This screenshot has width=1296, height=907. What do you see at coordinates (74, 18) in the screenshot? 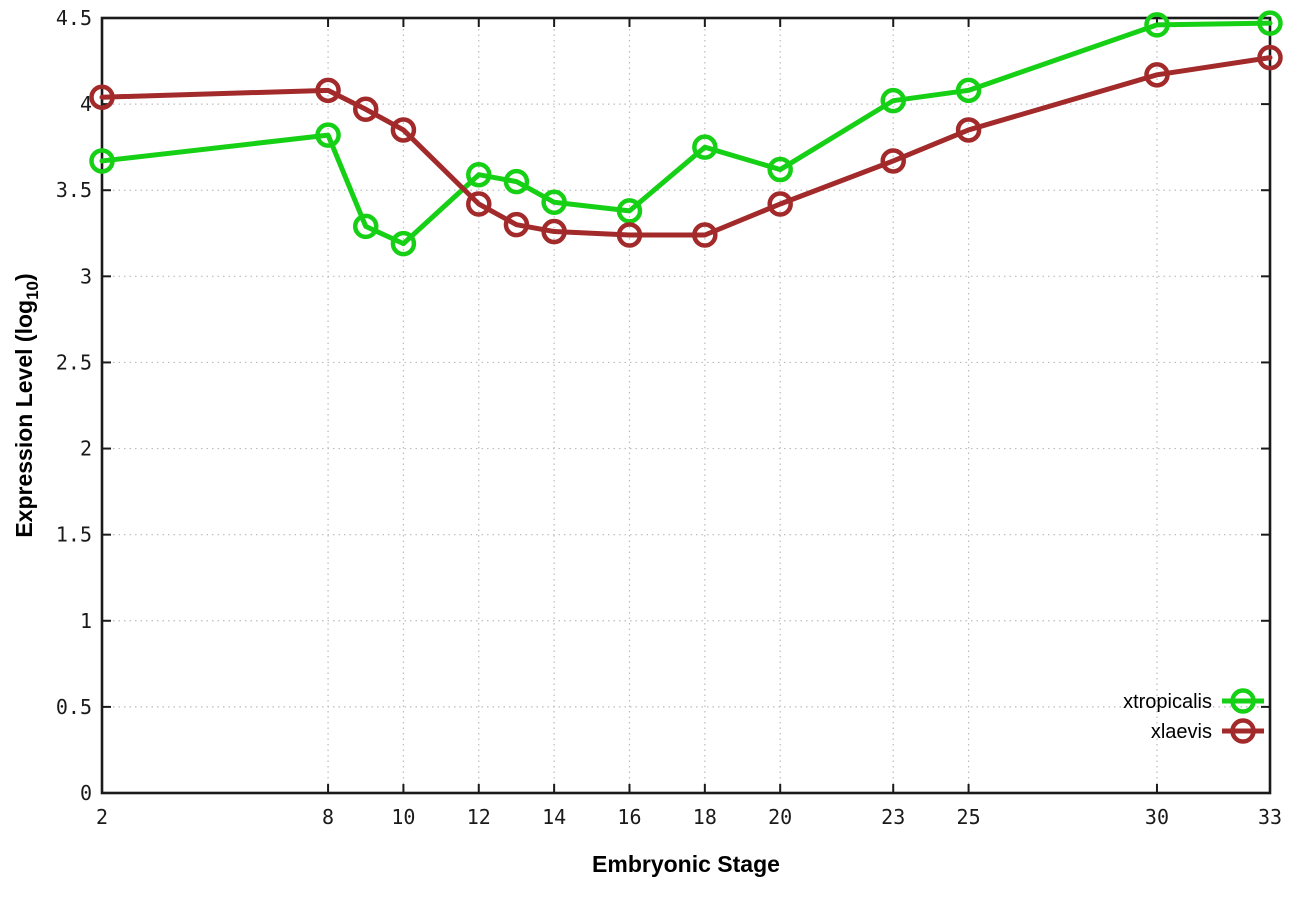
I see `y-tick-label: 4.5` at bounding box center [74, 18].